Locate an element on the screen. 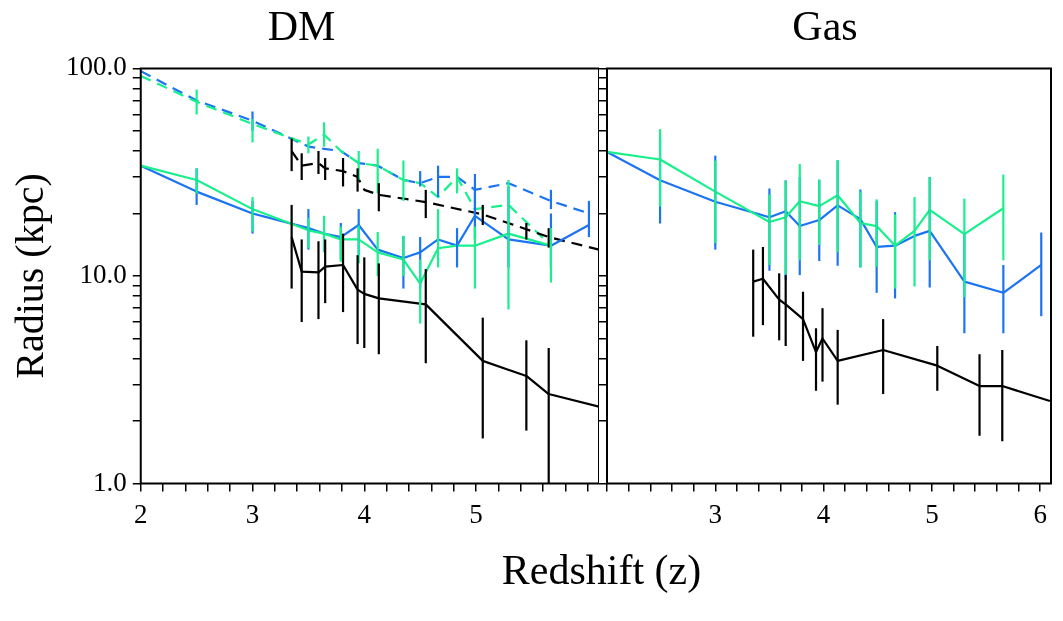  x-tick-label: 6 is located at coordinates (1040, 513).